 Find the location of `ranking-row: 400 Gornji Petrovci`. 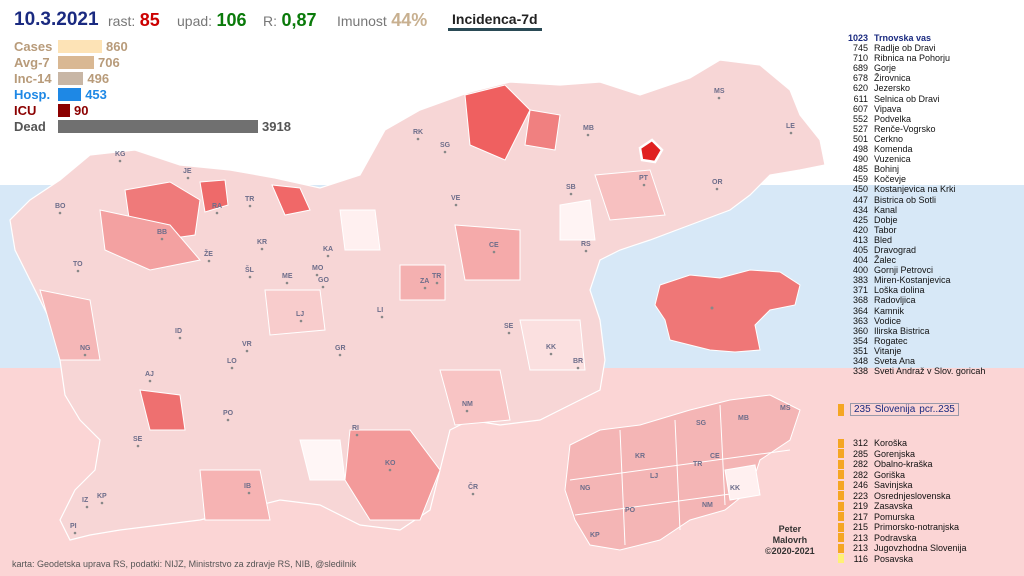

ranking-row: 400 Gornji Petrovci is located at coordinates (911, 270).